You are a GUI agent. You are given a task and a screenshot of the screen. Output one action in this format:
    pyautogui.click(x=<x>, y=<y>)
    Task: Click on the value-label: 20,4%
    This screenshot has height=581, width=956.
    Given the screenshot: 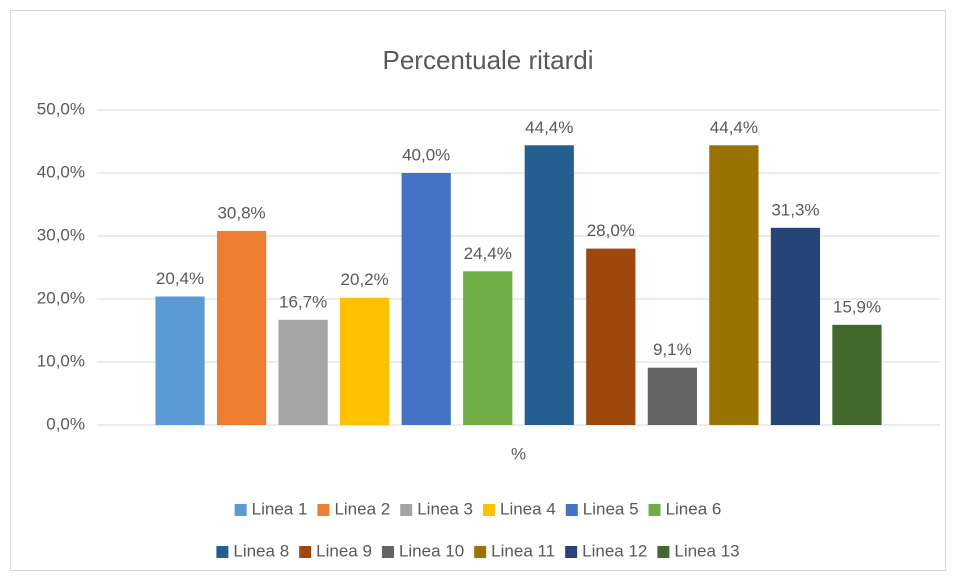 What is the action you would take?
    pyautogui.click(x=180, y=278)
    